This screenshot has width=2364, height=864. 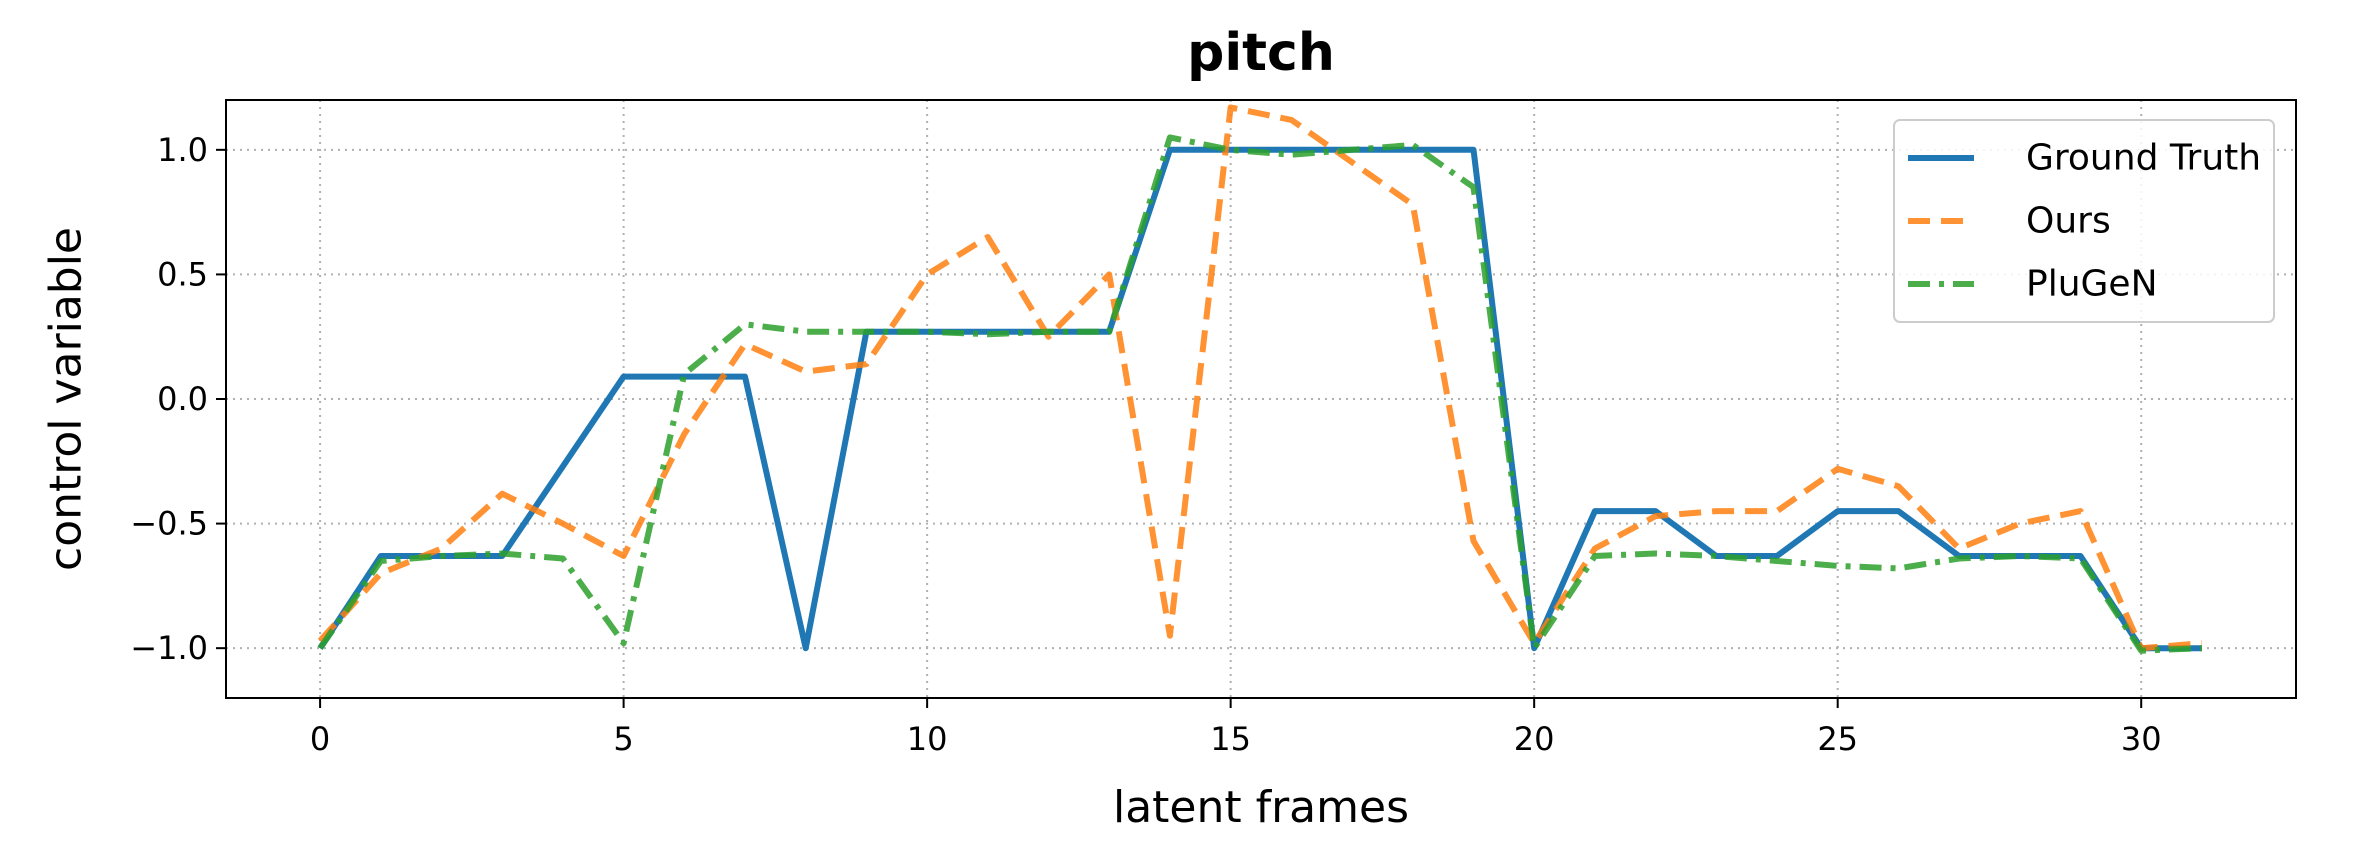 What do you see at coordinates (2092, 284) in the screenshot?
I see `legend-label: PluGeN` at bounding box center [2092, 284].